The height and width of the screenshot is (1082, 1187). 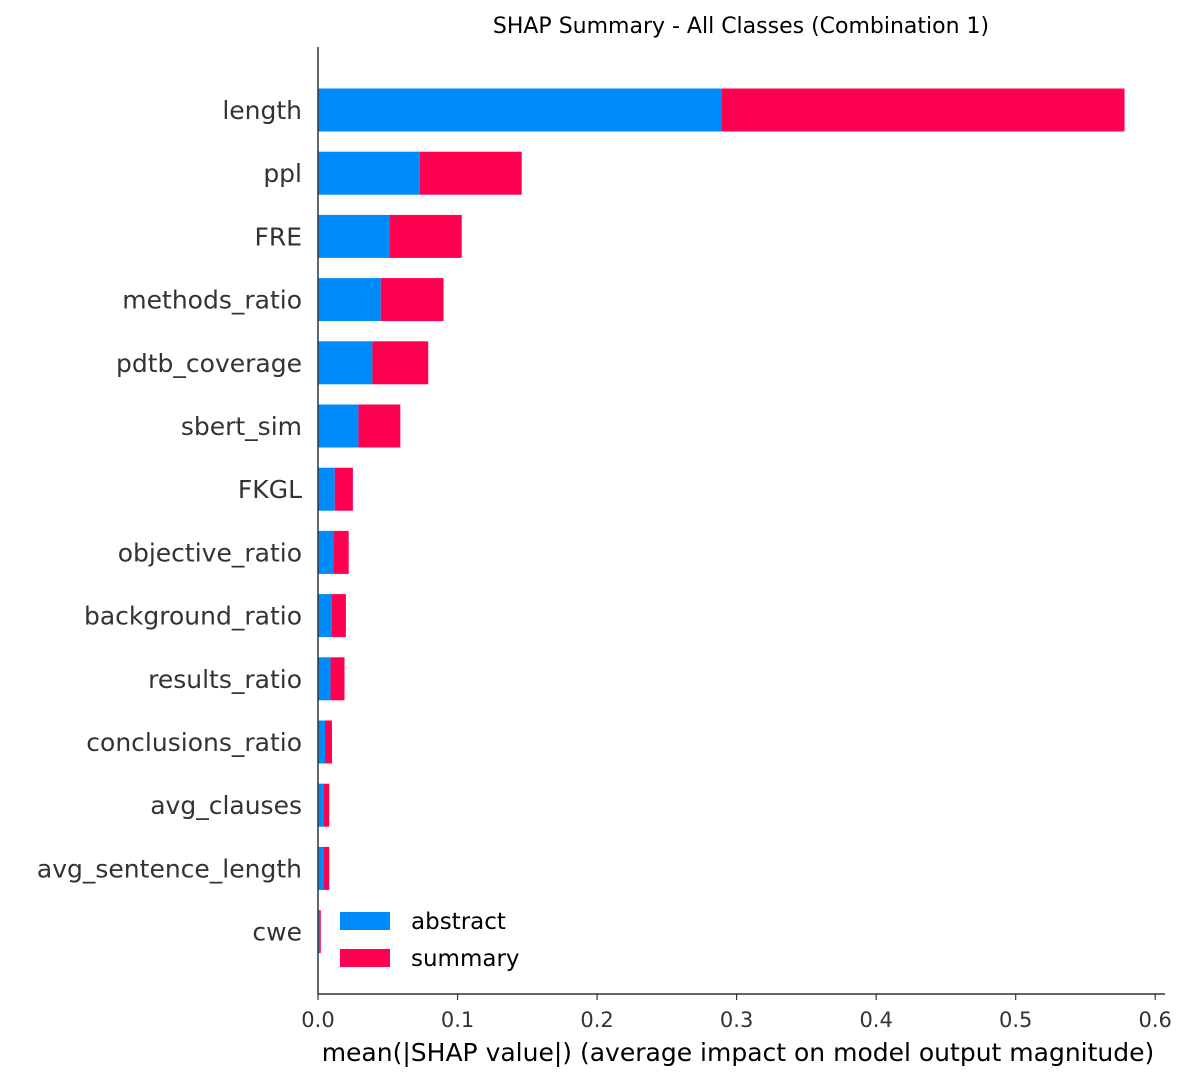 I want to click on feature-label-methods-ratio: methods_ratio, so click(x=212, y=300).